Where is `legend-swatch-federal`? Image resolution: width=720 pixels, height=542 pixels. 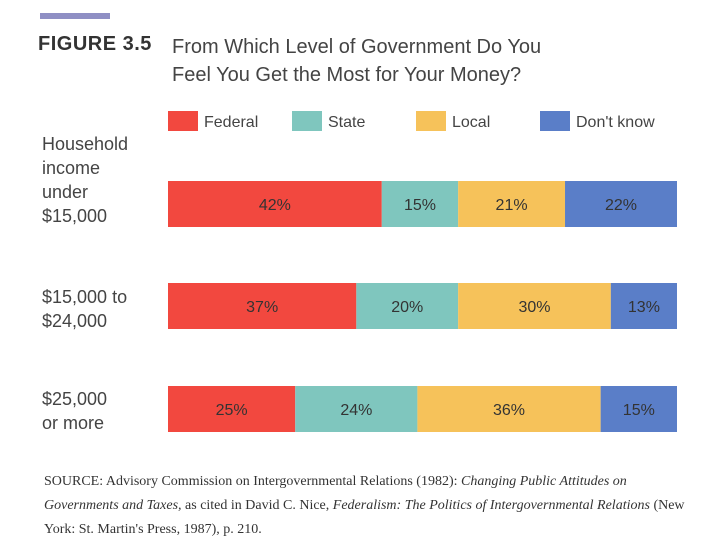 legend-swatch-federal is located at coordinates (183, 121).